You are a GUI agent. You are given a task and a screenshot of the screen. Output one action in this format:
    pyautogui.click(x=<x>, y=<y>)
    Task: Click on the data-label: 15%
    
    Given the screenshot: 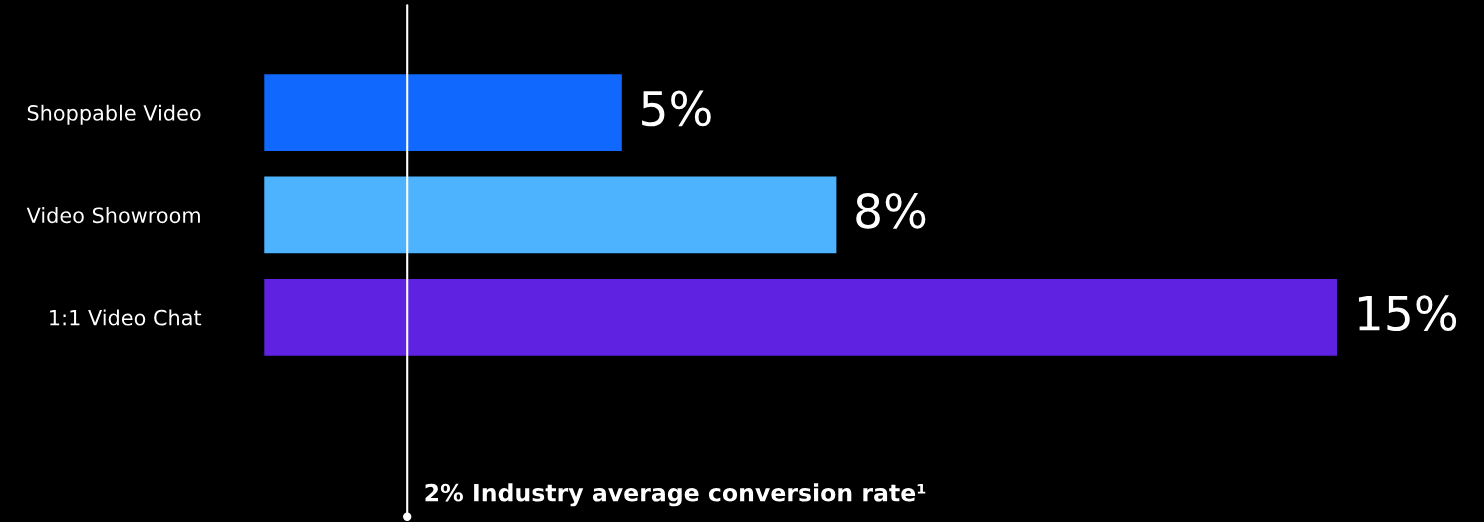 What is the action you would take?
    pyautogui.click(x=1407, y=313)
    